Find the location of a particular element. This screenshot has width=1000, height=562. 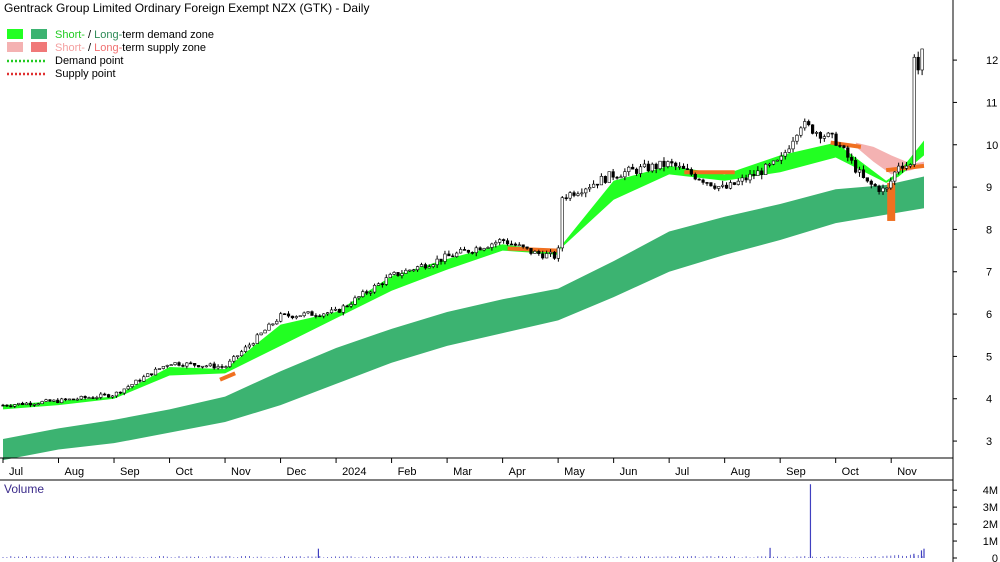

volume-tick-label: 0 is located at coordinates (995, 557).